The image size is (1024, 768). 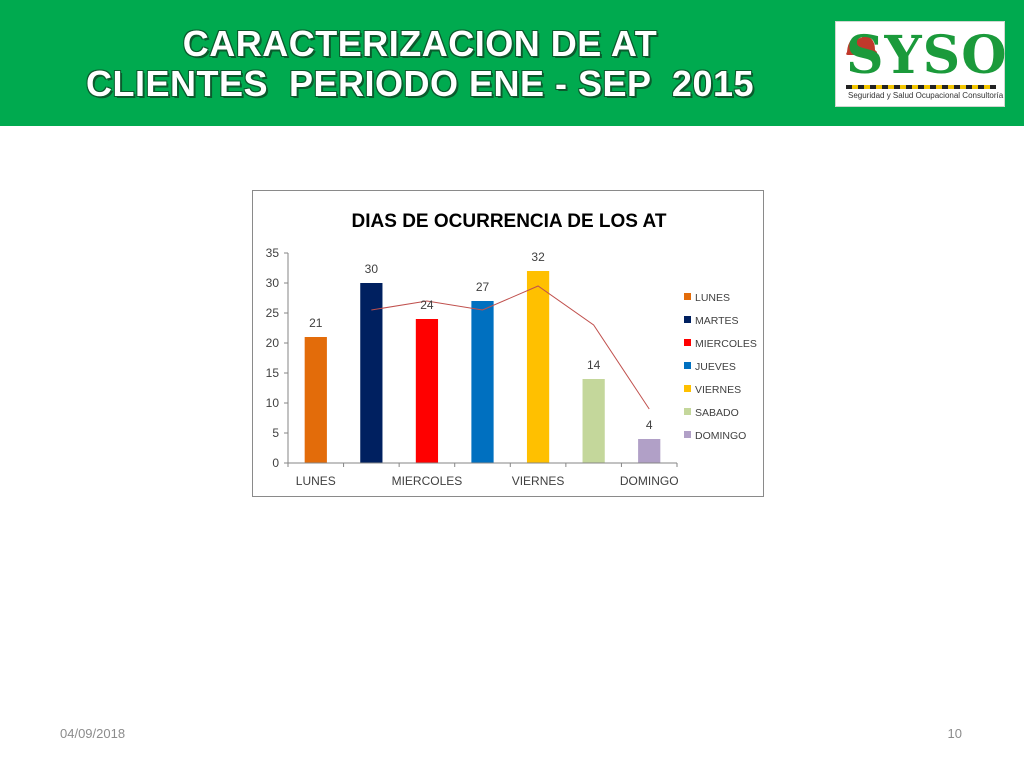 I want to click on legend-label: MARTES, so click(x=717, y=321).